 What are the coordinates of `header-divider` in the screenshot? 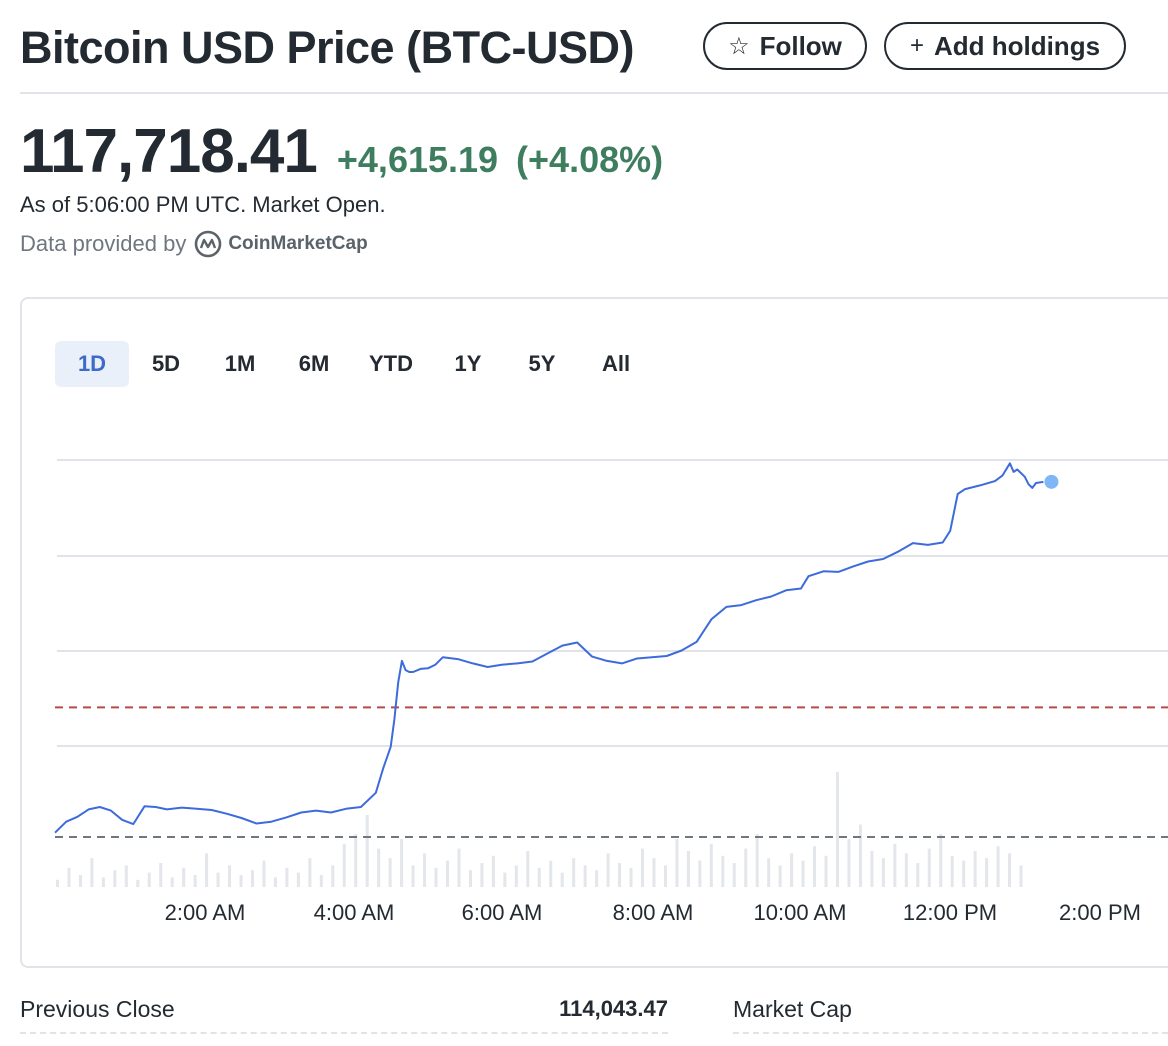 It's located at (594, 93).